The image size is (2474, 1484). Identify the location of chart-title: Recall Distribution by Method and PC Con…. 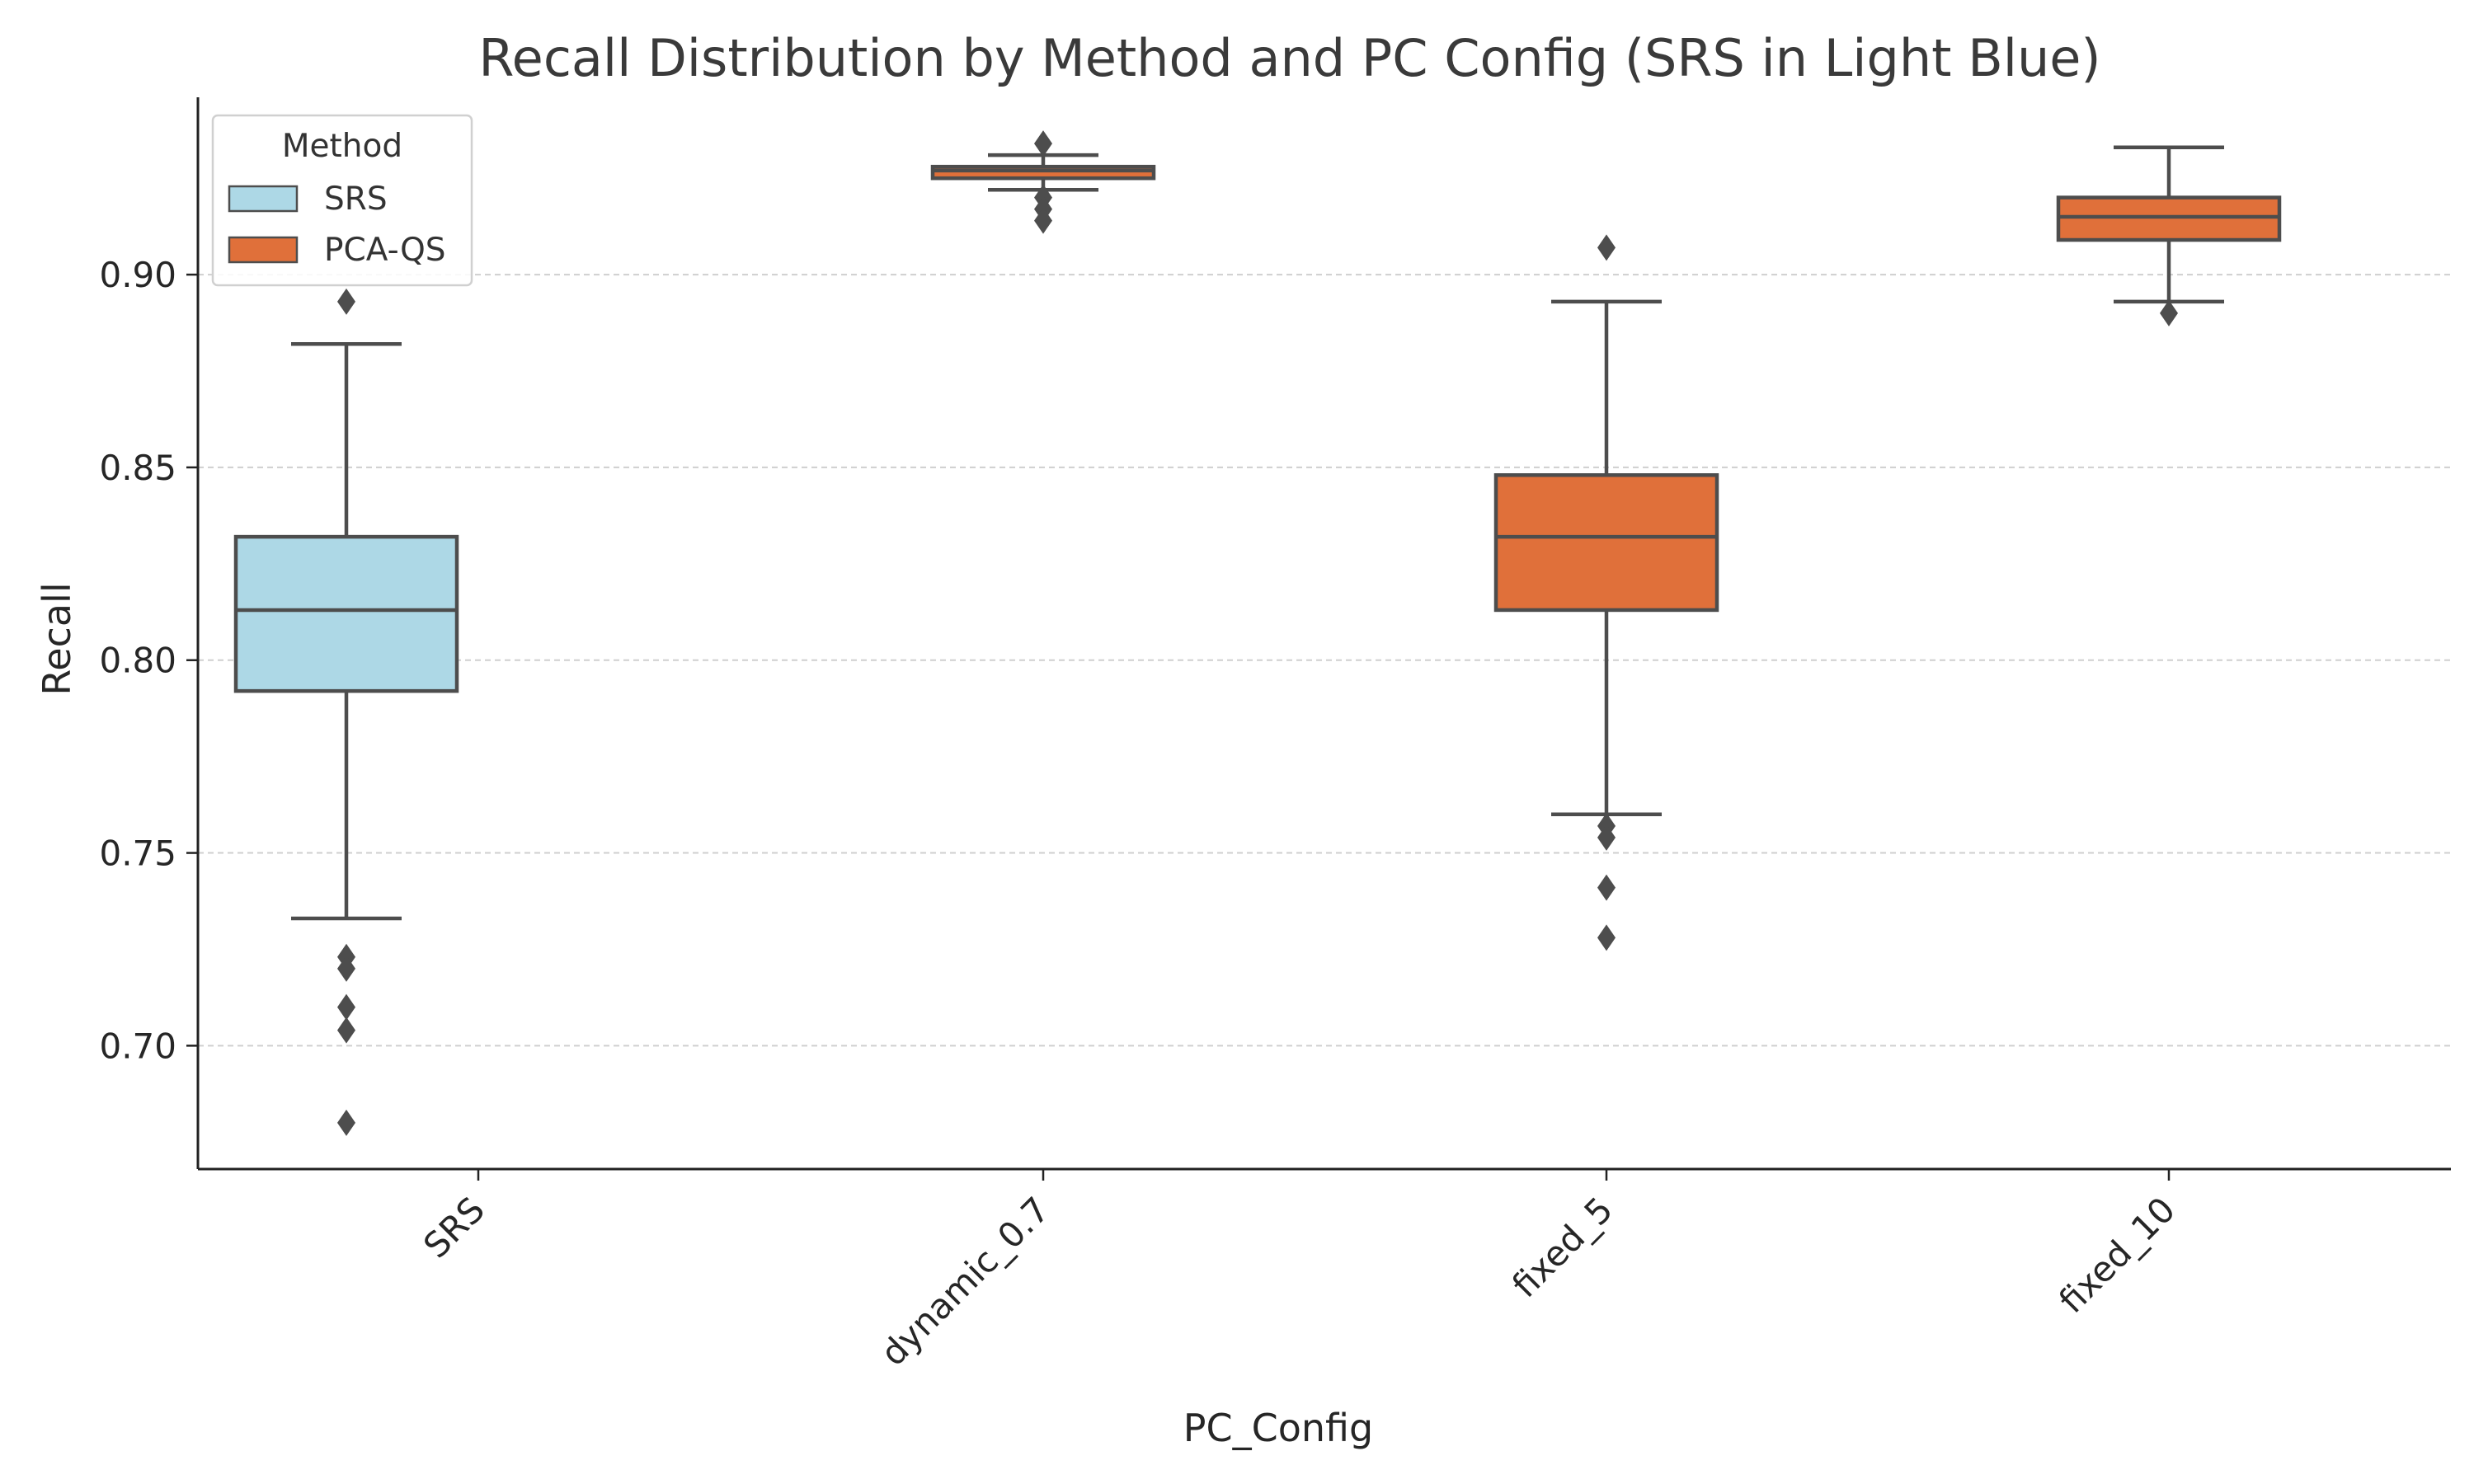
(1289, 58).